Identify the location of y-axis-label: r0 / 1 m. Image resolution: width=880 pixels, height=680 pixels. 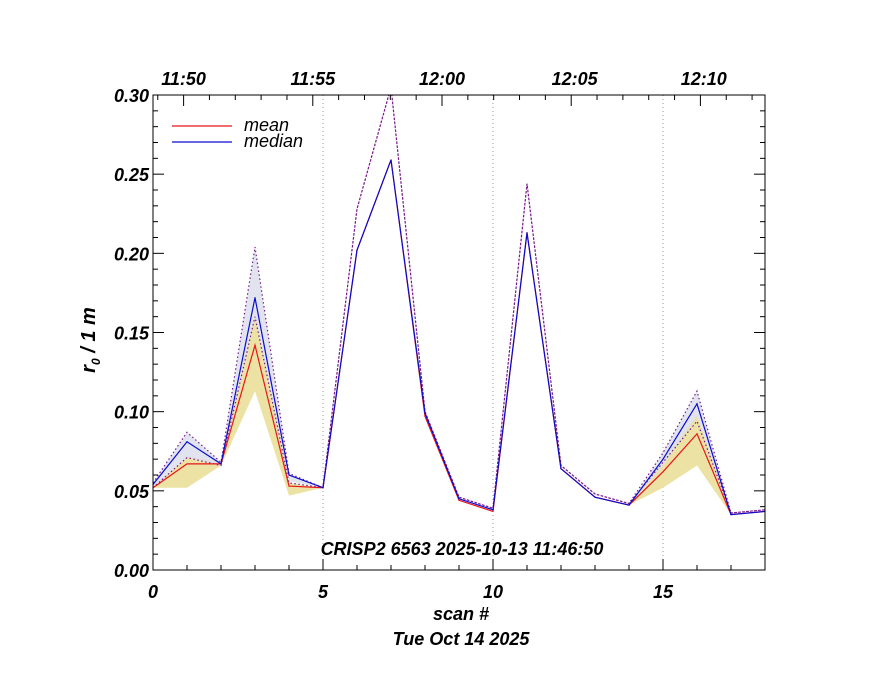
(90, 340).